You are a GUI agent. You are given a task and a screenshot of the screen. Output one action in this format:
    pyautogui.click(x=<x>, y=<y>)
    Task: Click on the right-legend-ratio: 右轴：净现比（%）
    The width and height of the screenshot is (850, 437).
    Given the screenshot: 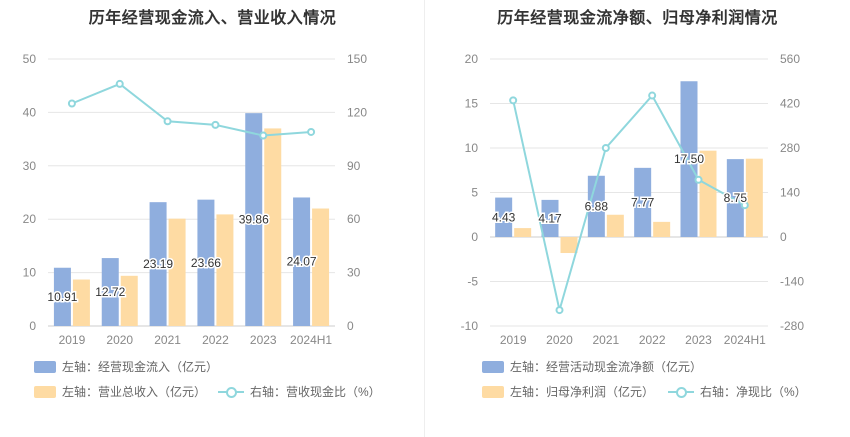 What is the action you would take?
    pyautogui.click(x=737, y=391)
    